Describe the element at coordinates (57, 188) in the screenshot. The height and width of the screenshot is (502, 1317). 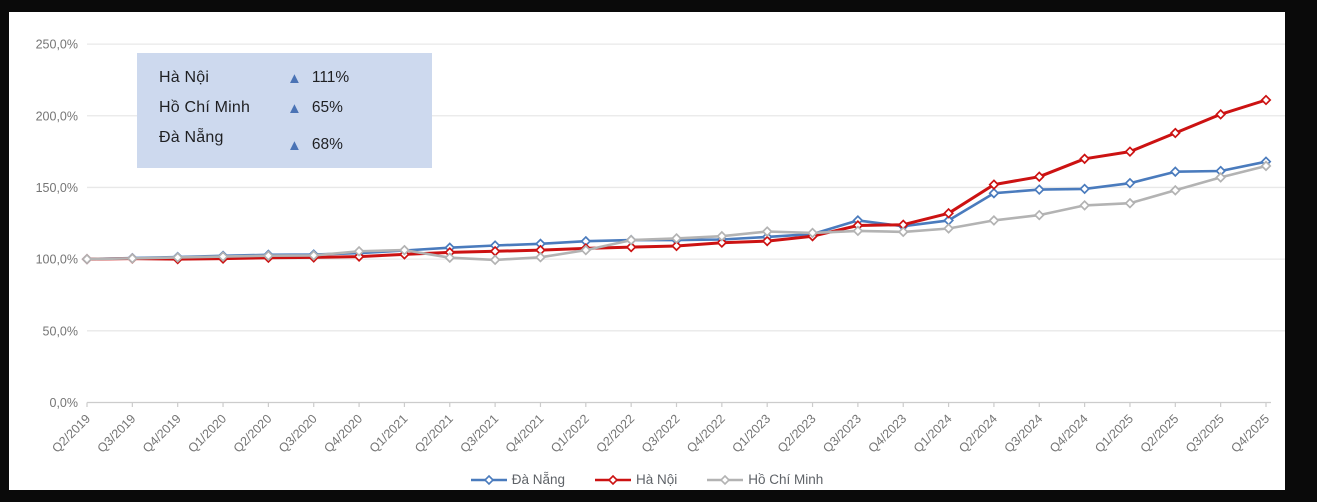
I see `y-axis-label: 150,0%` at that location.